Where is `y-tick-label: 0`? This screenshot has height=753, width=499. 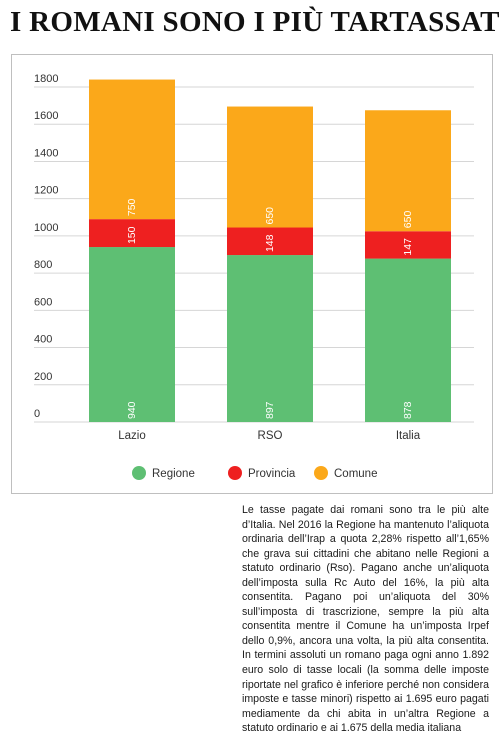 y-tick-label: 0 is located at coordinates (37, 414).